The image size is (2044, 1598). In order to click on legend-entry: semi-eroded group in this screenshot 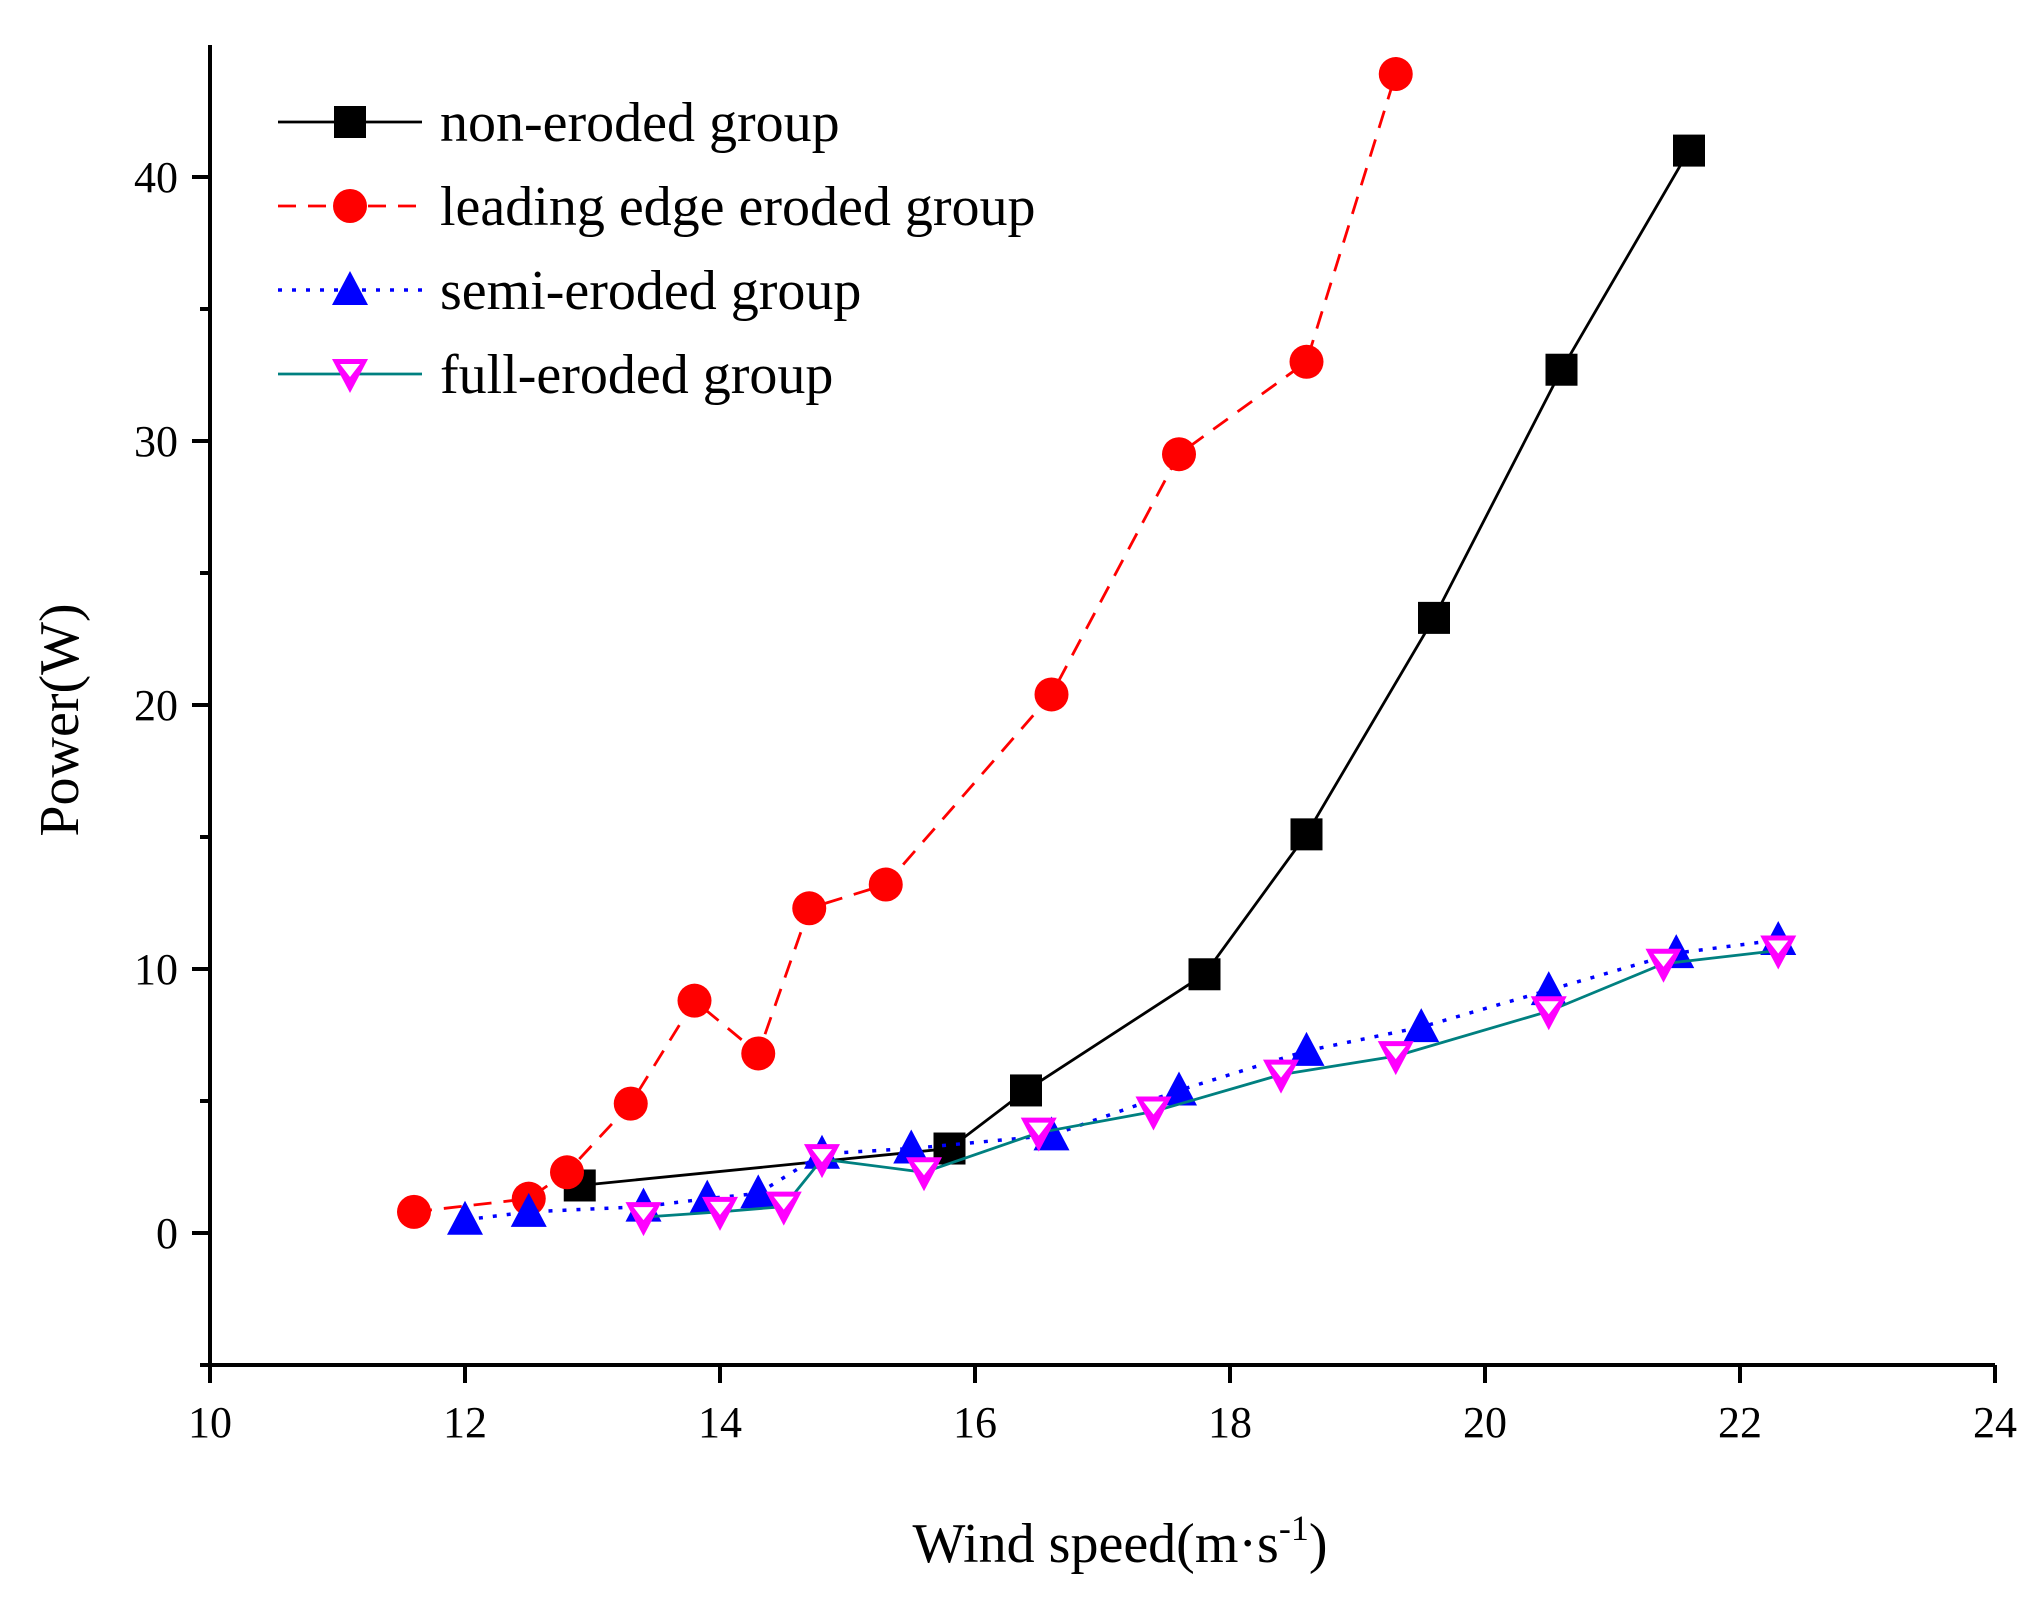, I will do `click(569, 291)`.